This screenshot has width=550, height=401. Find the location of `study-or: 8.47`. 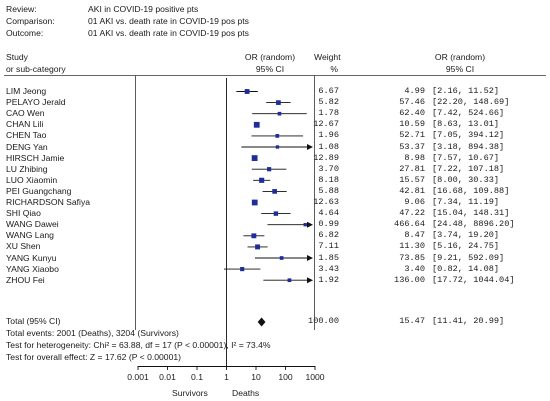

study-or: 8.47 is located at coordinates (414, 235).